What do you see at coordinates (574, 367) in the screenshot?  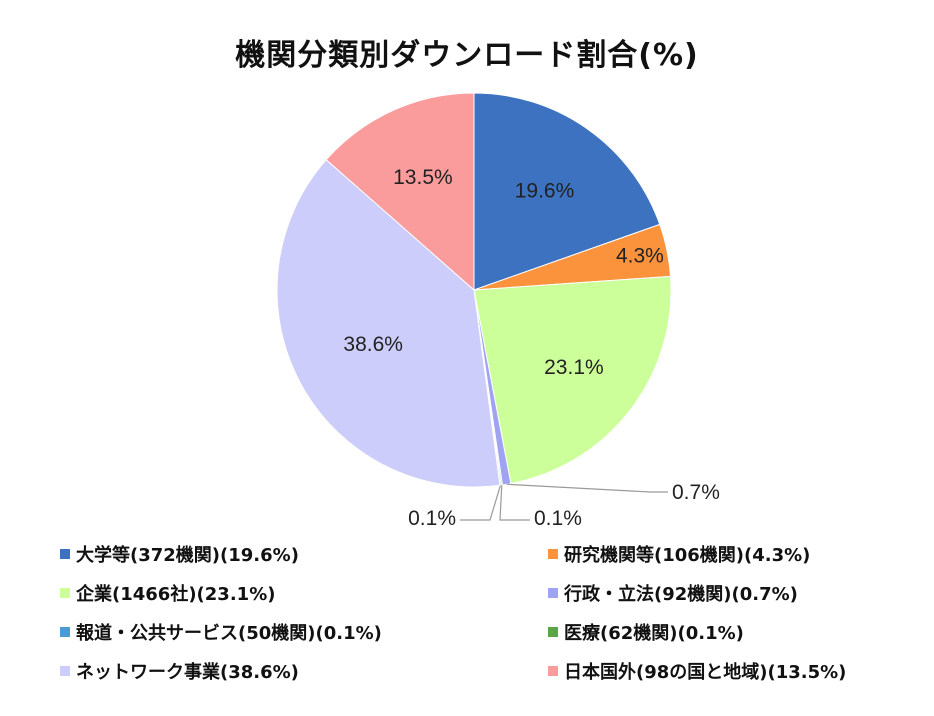 I see `slice-data-label: 23.1%` at bounding box center [574, 367].